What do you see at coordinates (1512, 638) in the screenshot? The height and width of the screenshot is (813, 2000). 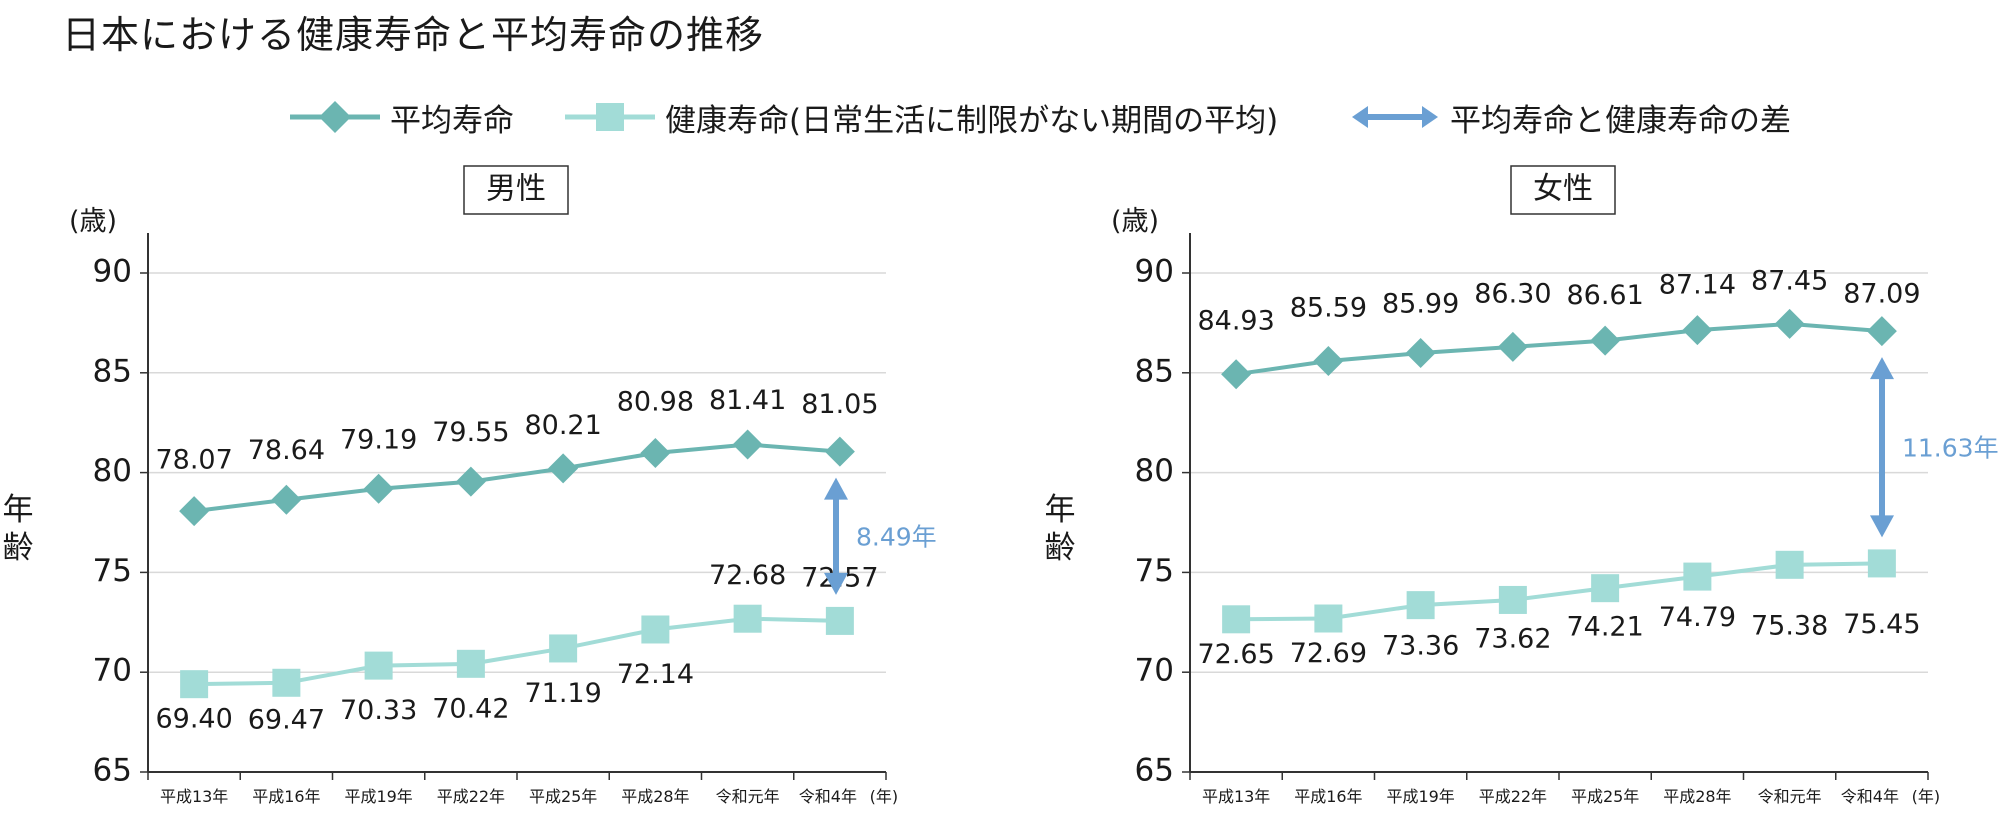 I see `data-label-healthy-life-expectancy: 73.62` at bounding box center [1512, 638].